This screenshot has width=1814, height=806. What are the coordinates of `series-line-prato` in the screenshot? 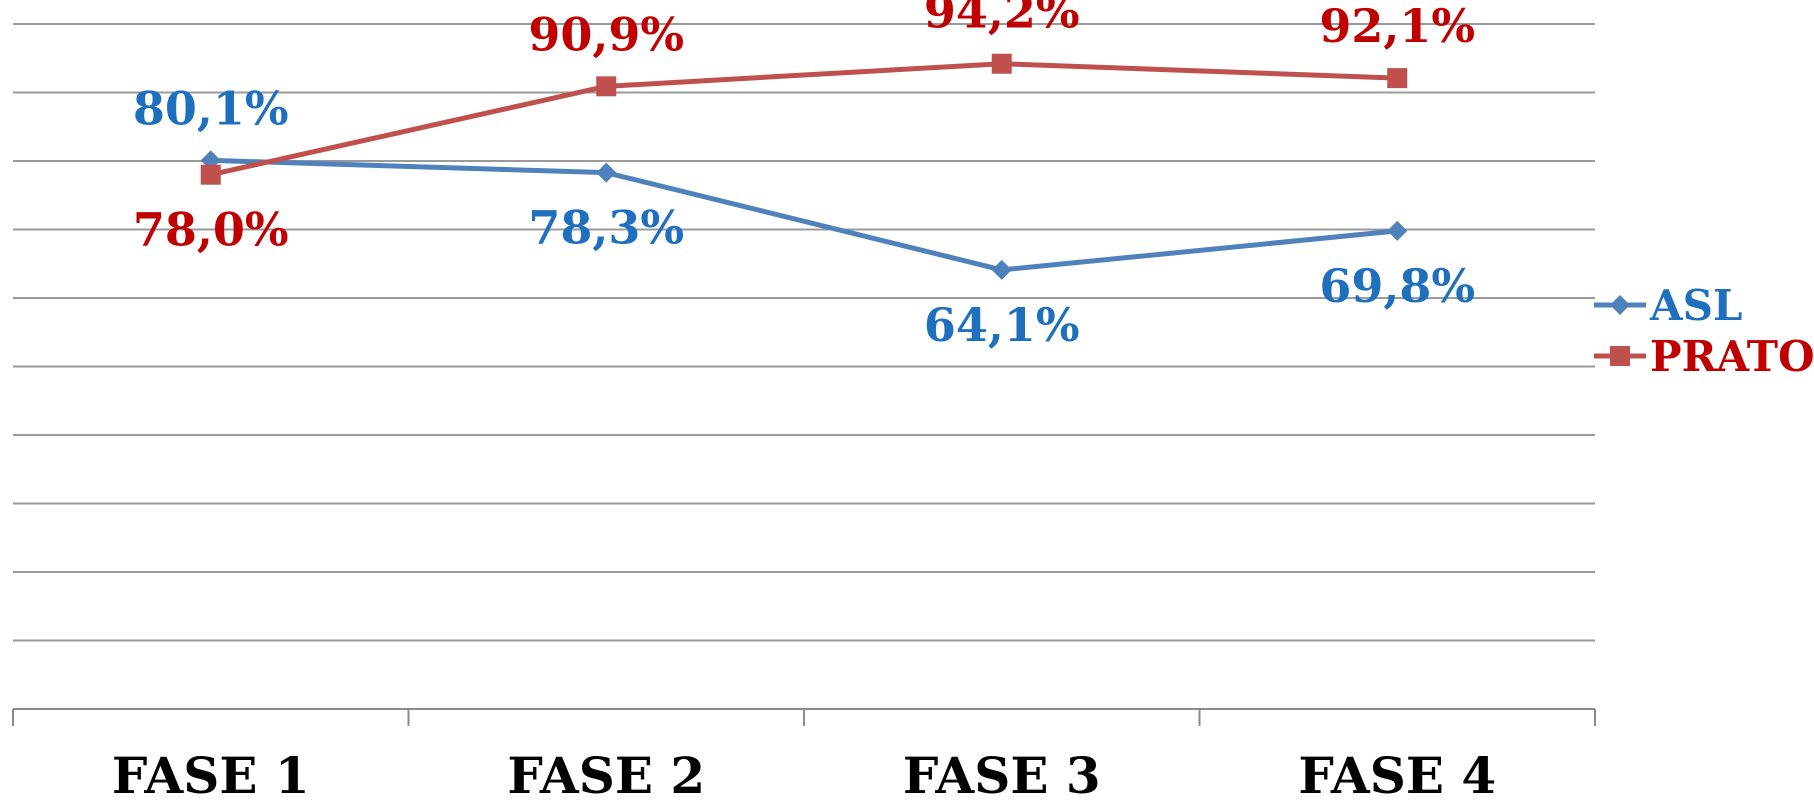 It's located at (804, 119).